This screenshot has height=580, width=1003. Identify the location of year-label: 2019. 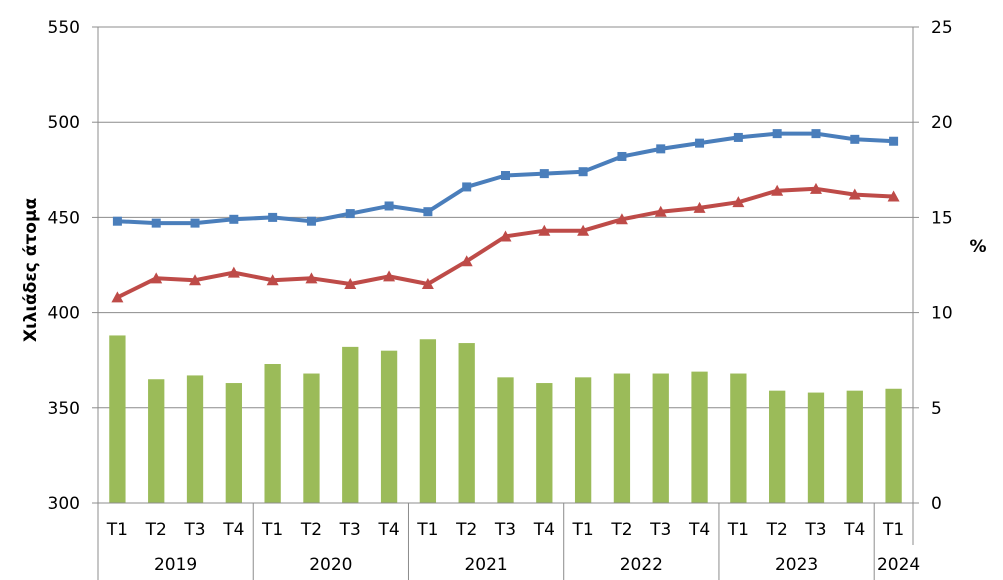
(175, 565).